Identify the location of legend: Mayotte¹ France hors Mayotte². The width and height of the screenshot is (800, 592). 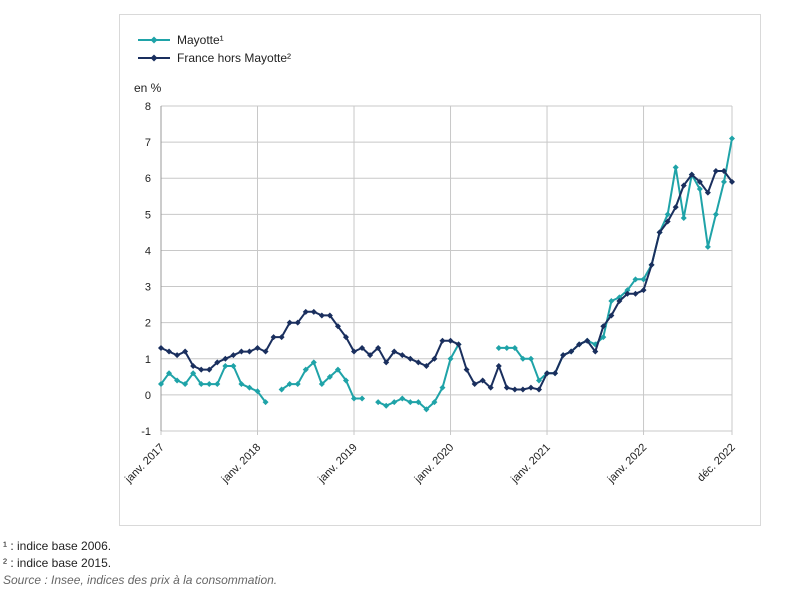
(214, 49).